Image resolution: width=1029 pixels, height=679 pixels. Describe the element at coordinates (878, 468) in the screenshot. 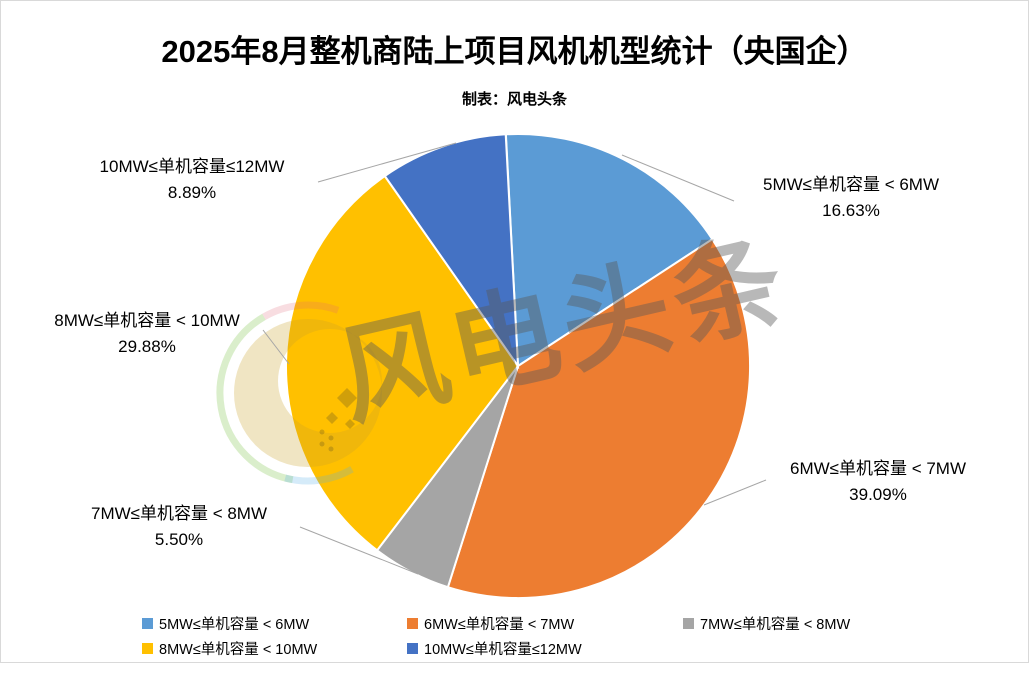

I see `callout-label: 6MW≤单机容量 < 7MW` at that location.